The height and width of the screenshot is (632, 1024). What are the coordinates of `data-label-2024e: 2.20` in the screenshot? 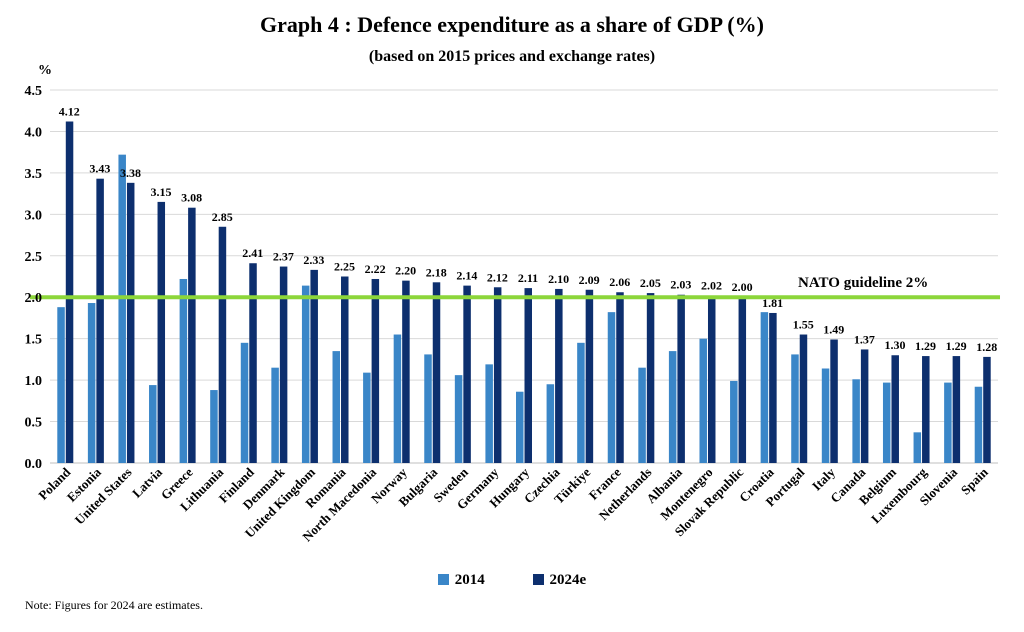 It's located at (405, 271).